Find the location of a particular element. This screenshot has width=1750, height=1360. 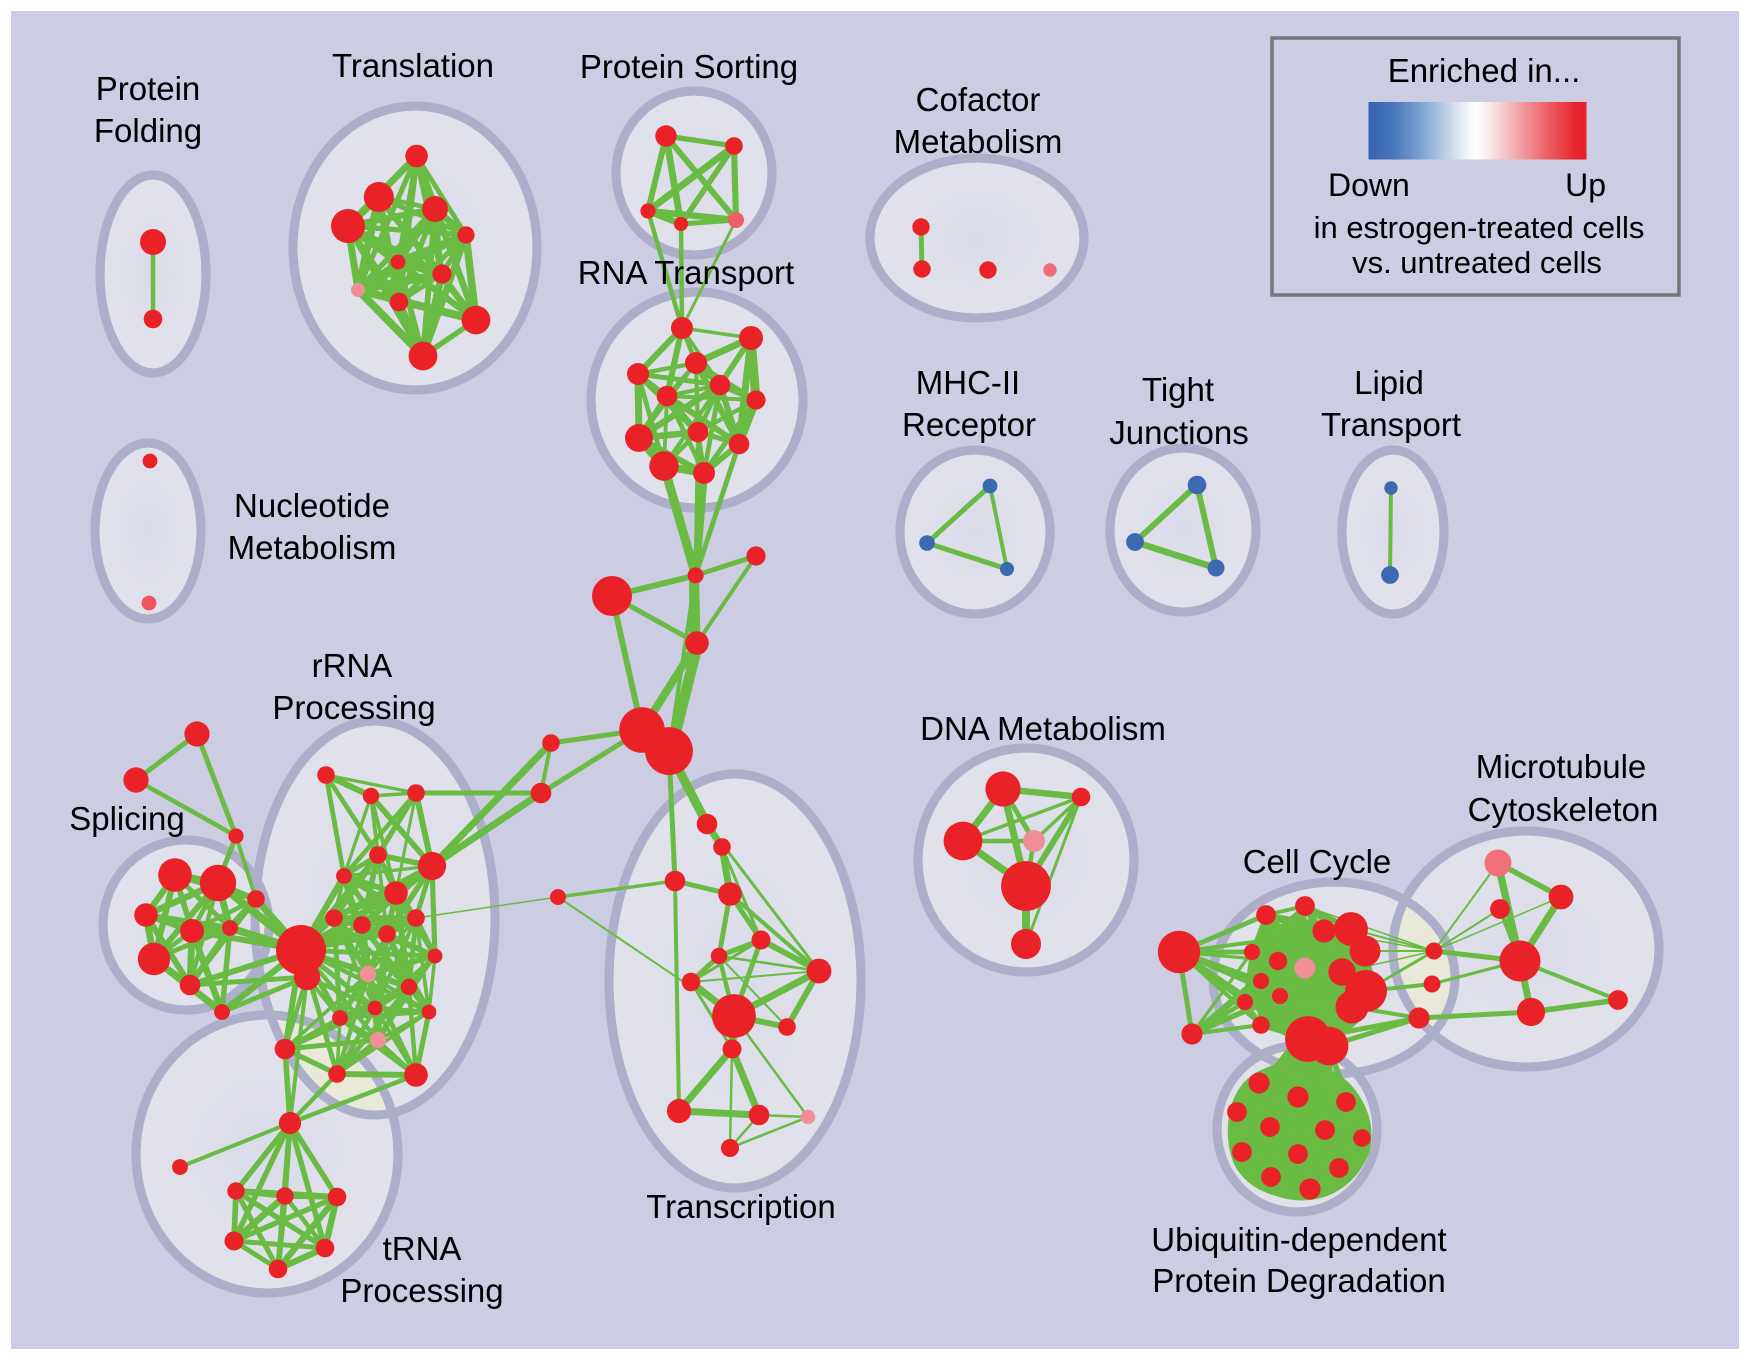

svg-text: tRNA is located at coordinates (422, 1248).